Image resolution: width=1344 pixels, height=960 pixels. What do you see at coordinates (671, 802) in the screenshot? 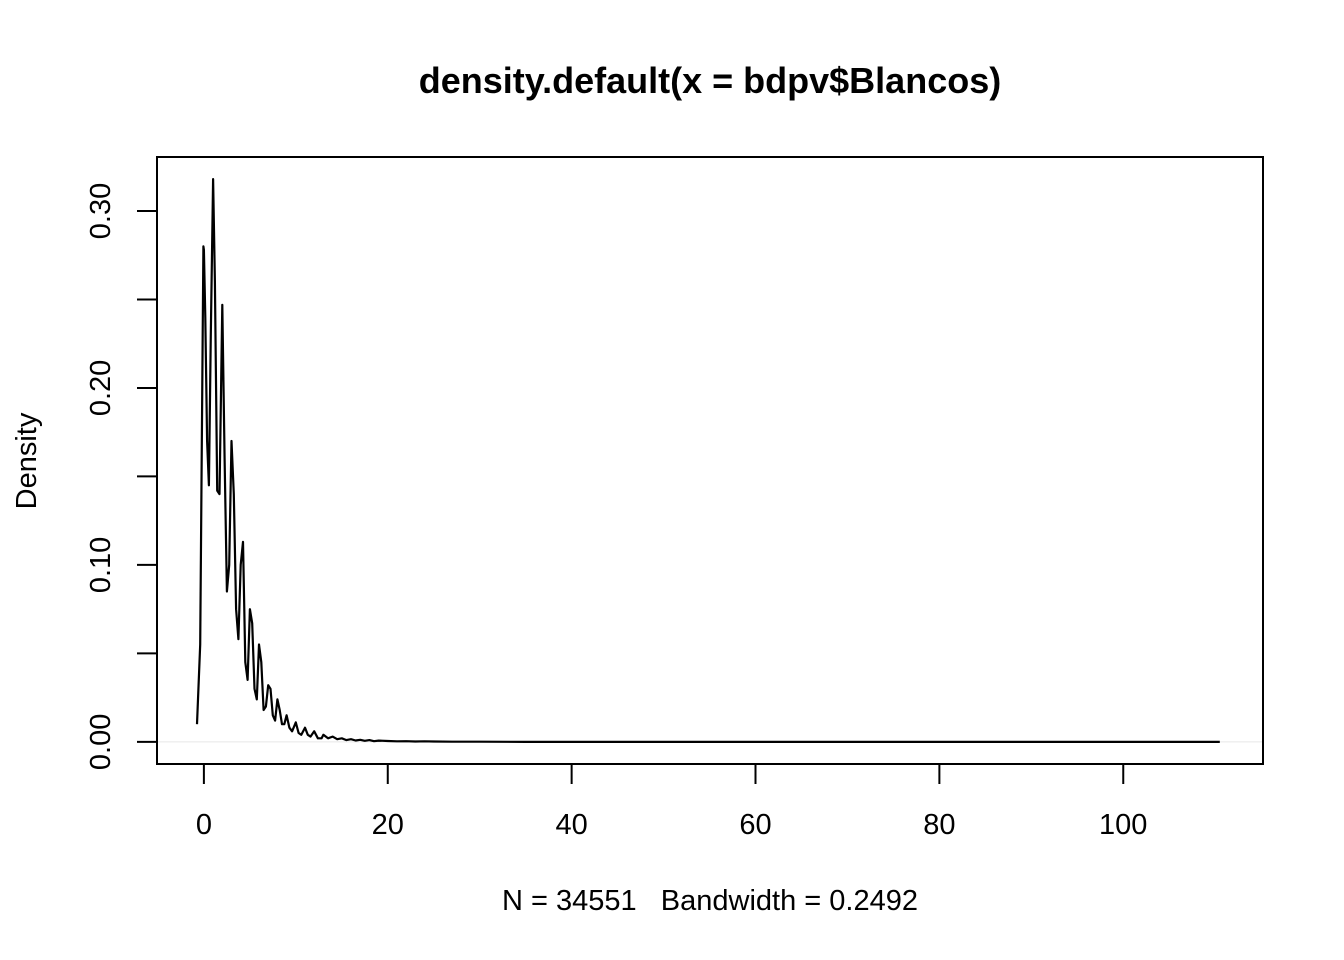
I see `x-axis: 0 20 40 60 80 100` at bounding box center [671, 802].